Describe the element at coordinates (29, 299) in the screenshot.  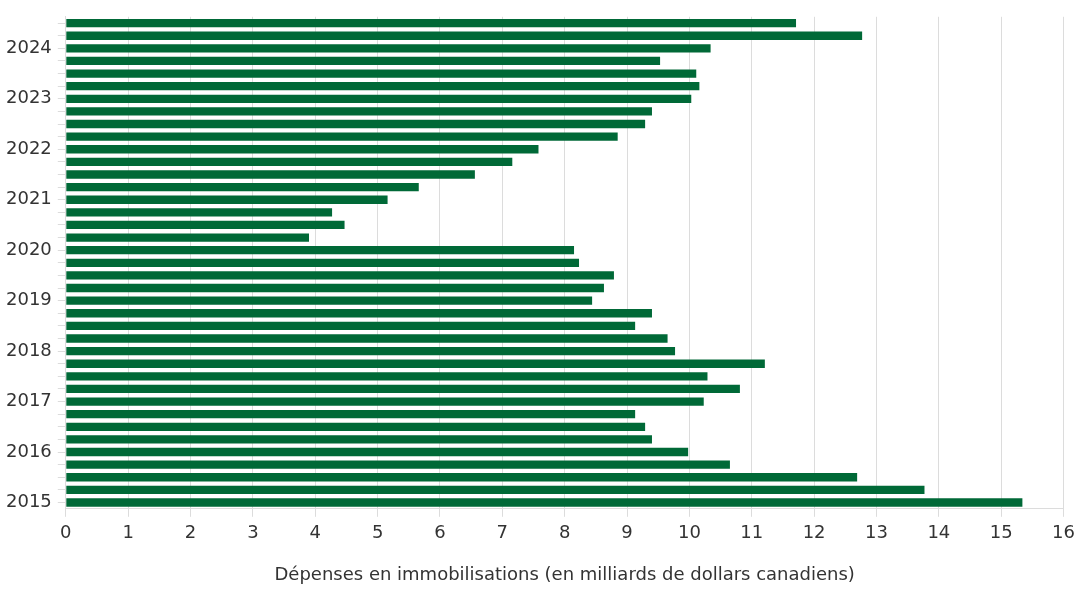
I see `y-tick-label: 2019` at that location.